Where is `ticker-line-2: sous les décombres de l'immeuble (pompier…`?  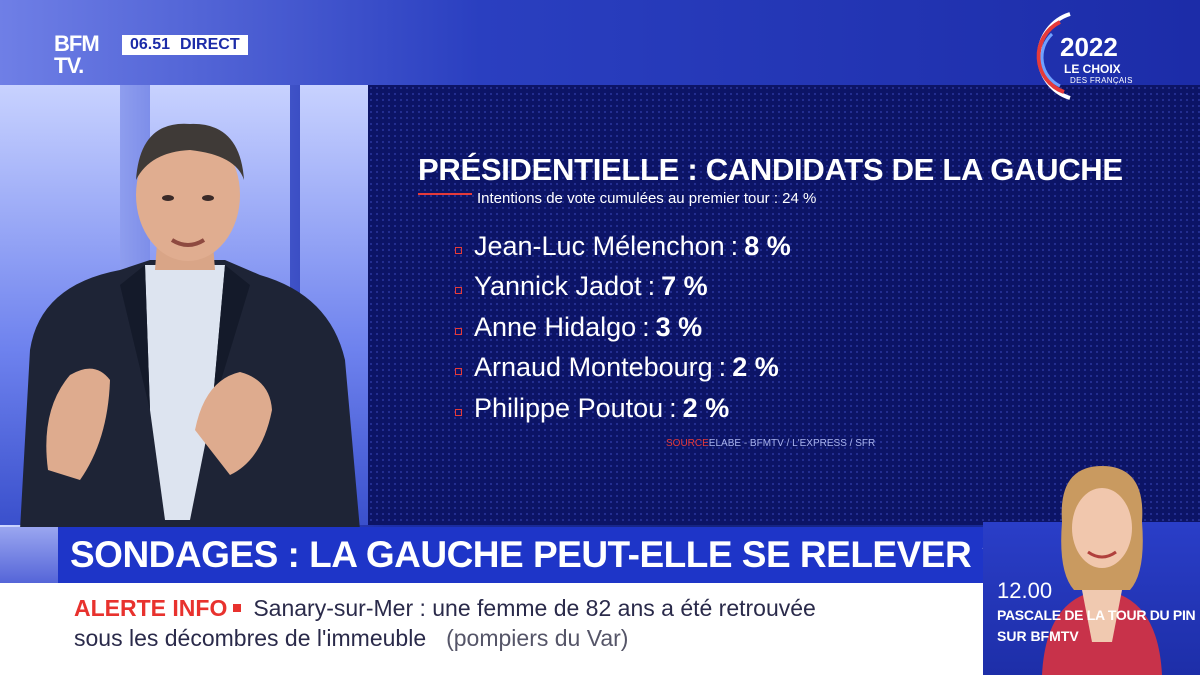
ticker-line-2: sous les décombres de l'immeuble (pompier… is located at coordinates (351, 638).